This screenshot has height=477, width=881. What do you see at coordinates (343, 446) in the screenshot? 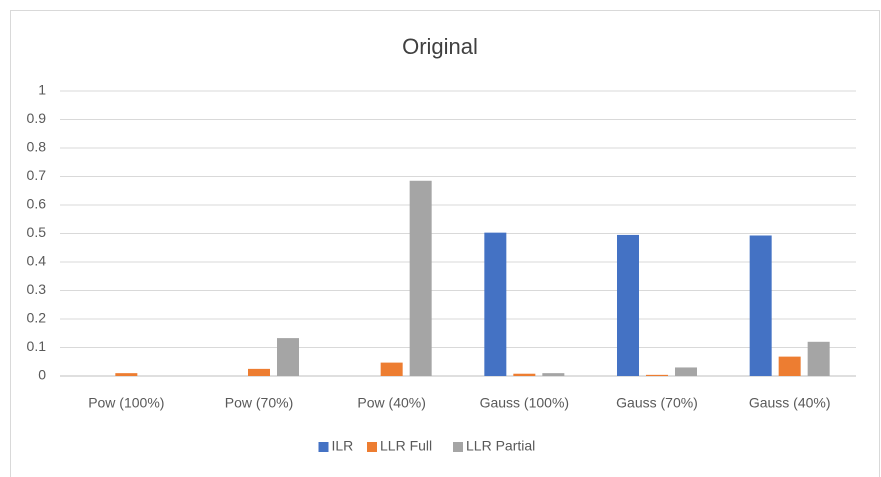
I see `legend-label: ILR` at bounding box center [343, 446].